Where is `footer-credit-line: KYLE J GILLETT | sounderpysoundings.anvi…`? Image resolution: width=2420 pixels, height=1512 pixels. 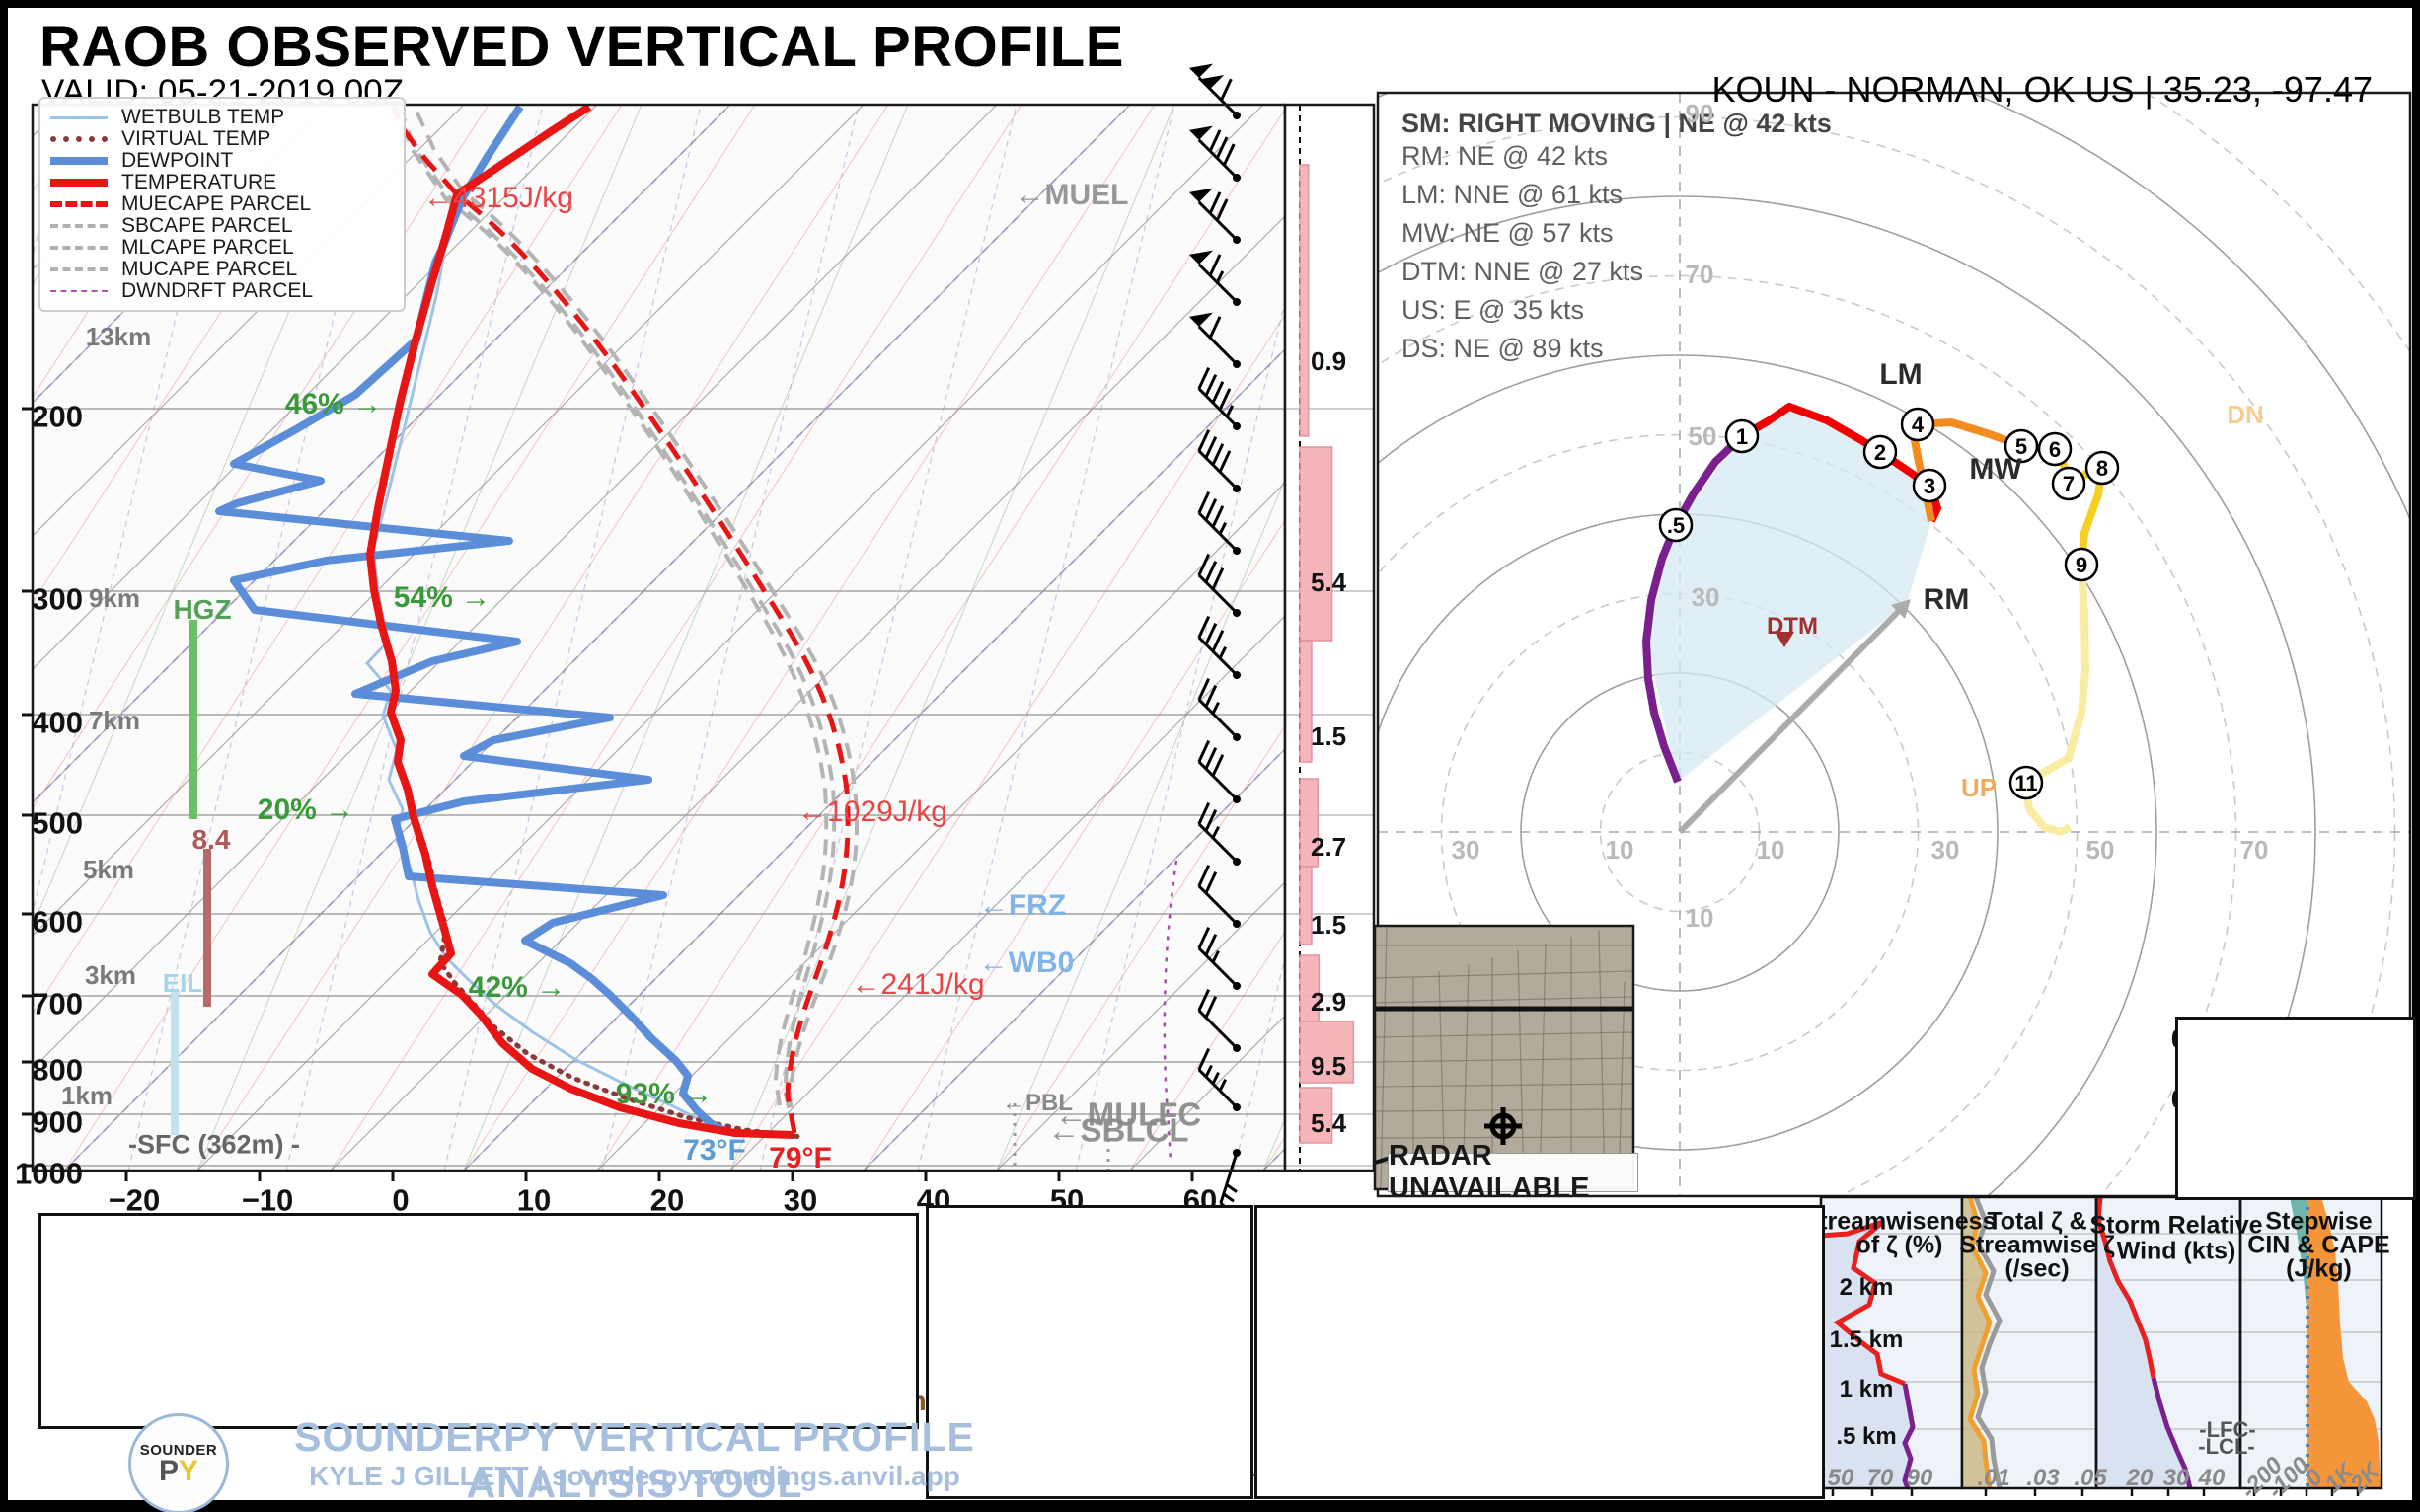 footer-credit-line: KYLE J GILLETT | sounderpysoundings.anvi… is located at coordinates (634, 1476).